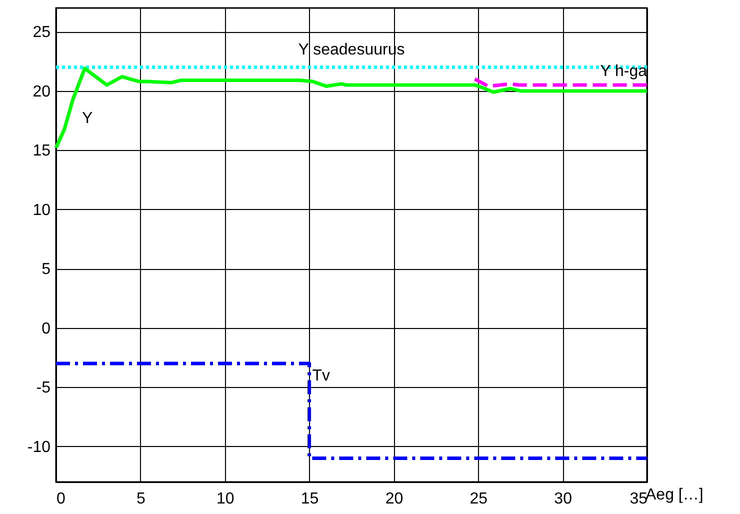 This screenshot has height=514, width=740. I want to click on y-tick-label: 25, so click(41, 33).